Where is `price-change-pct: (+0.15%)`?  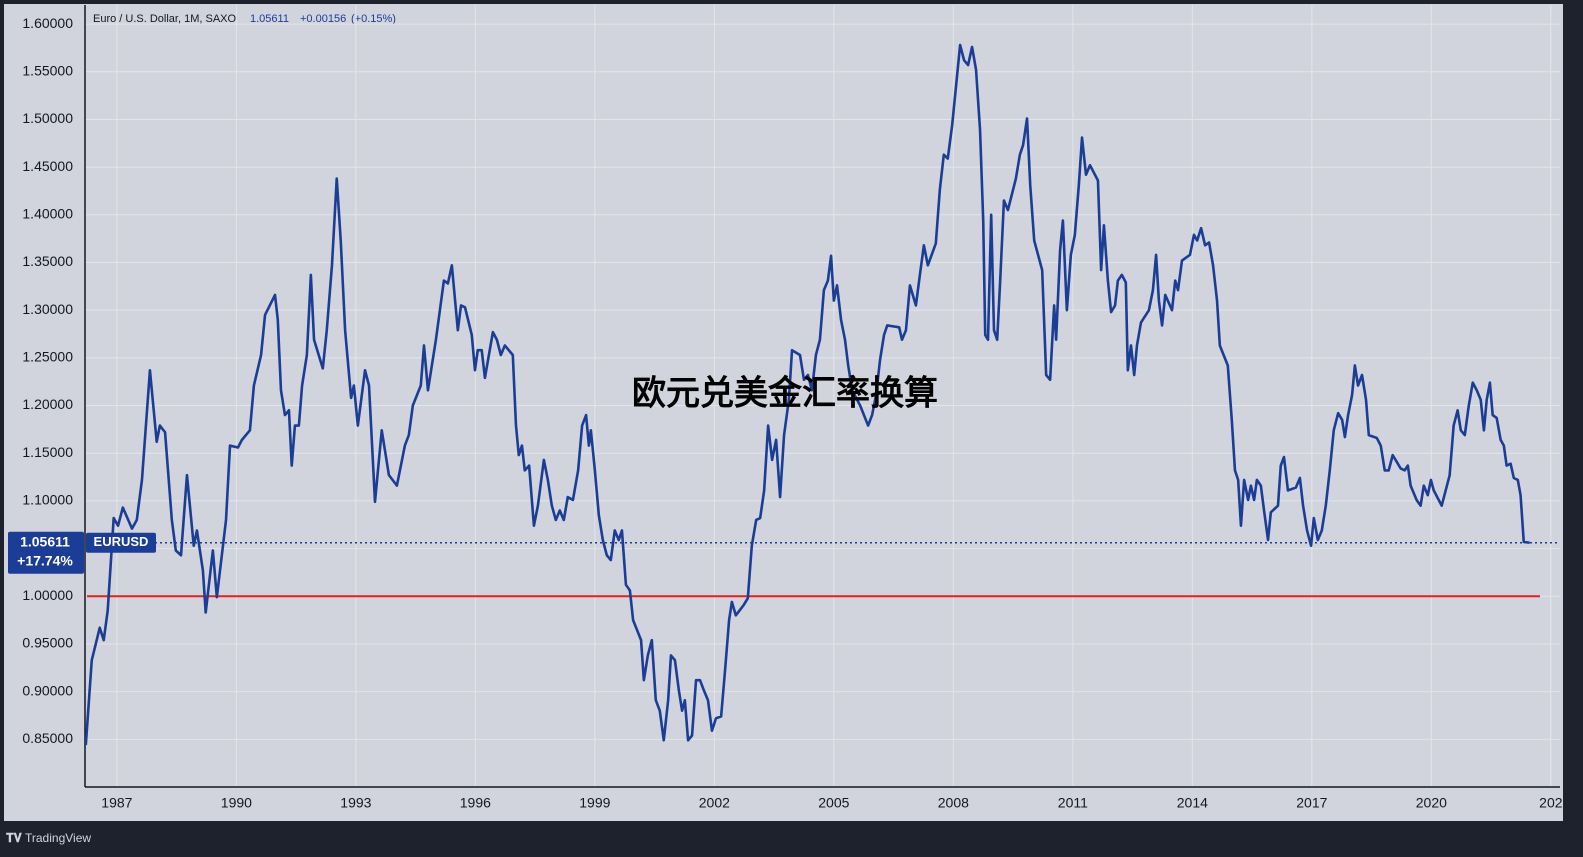 price-change-pct: (+0.15%) is located at coordinates (373, 19).